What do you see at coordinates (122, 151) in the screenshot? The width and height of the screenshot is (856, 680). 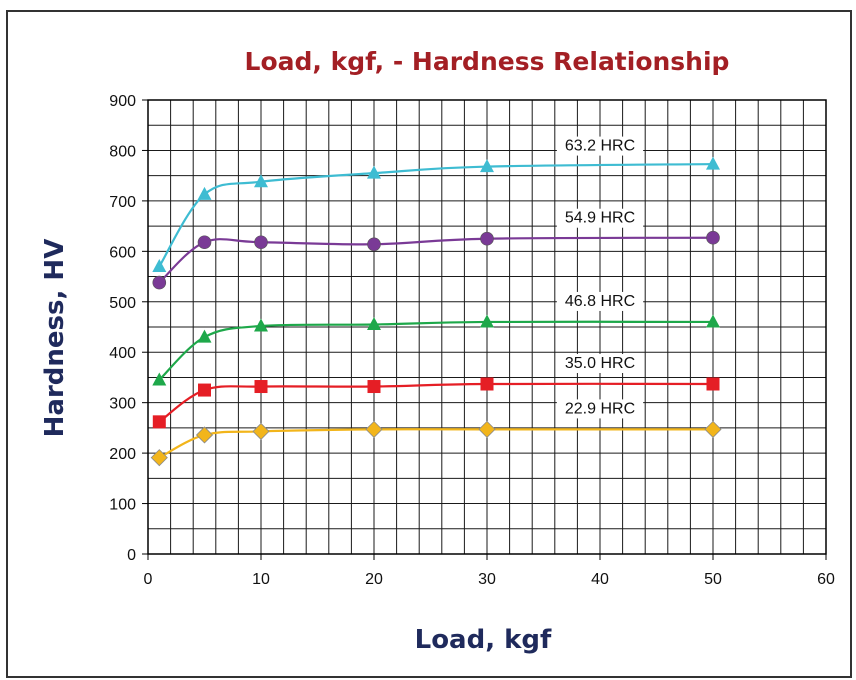 I see `y-tick-label: 800` at bounding box center [122, 151].